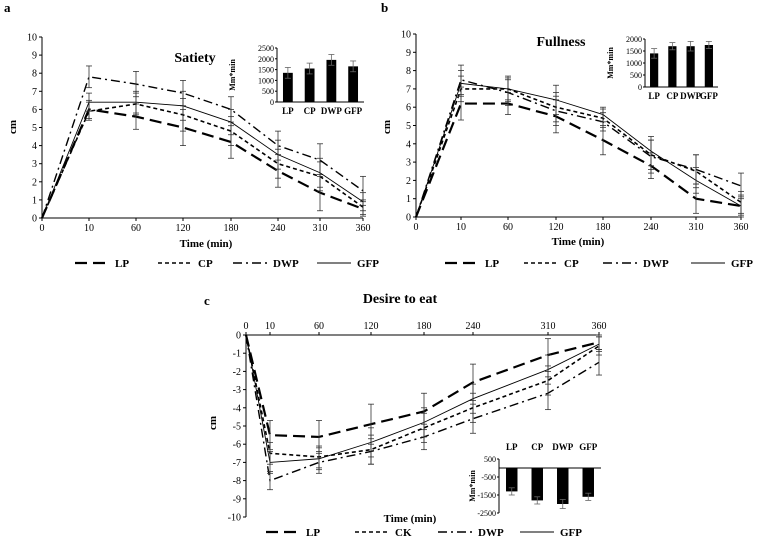 Image resolution: width=762 pixels, height=545 pixels. Describe the element at coordinates (272, 102) in the screenshot. I see `inset-y-tick-label: 0` at that location.